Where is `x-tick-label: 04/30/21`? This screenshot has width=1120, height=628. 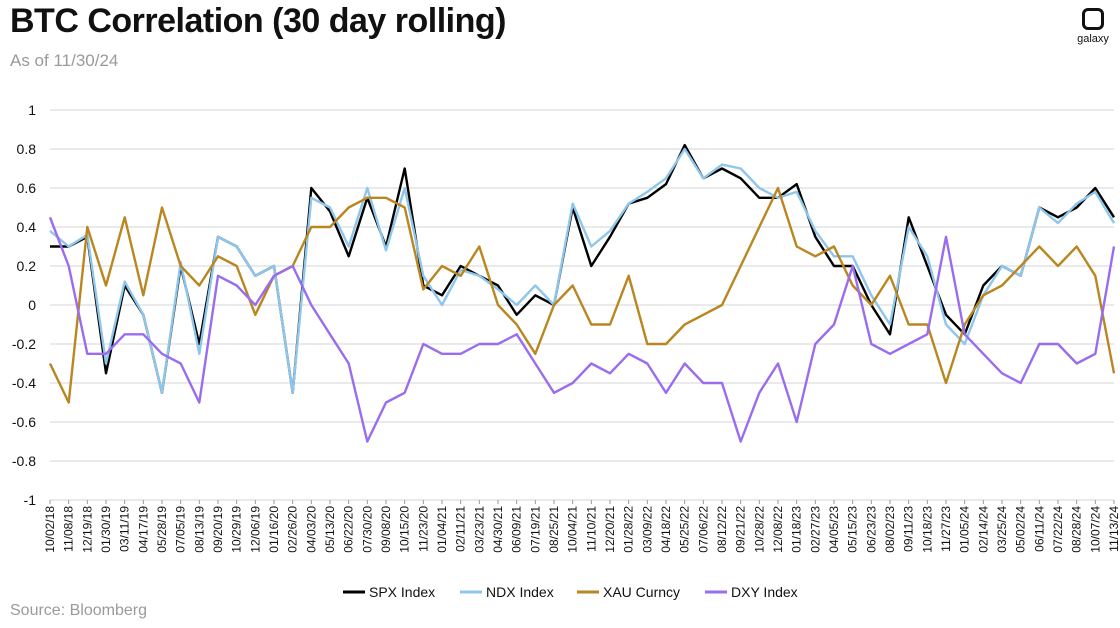
x-tick-label: 04/30/21 is located at coordinates (498, 529).